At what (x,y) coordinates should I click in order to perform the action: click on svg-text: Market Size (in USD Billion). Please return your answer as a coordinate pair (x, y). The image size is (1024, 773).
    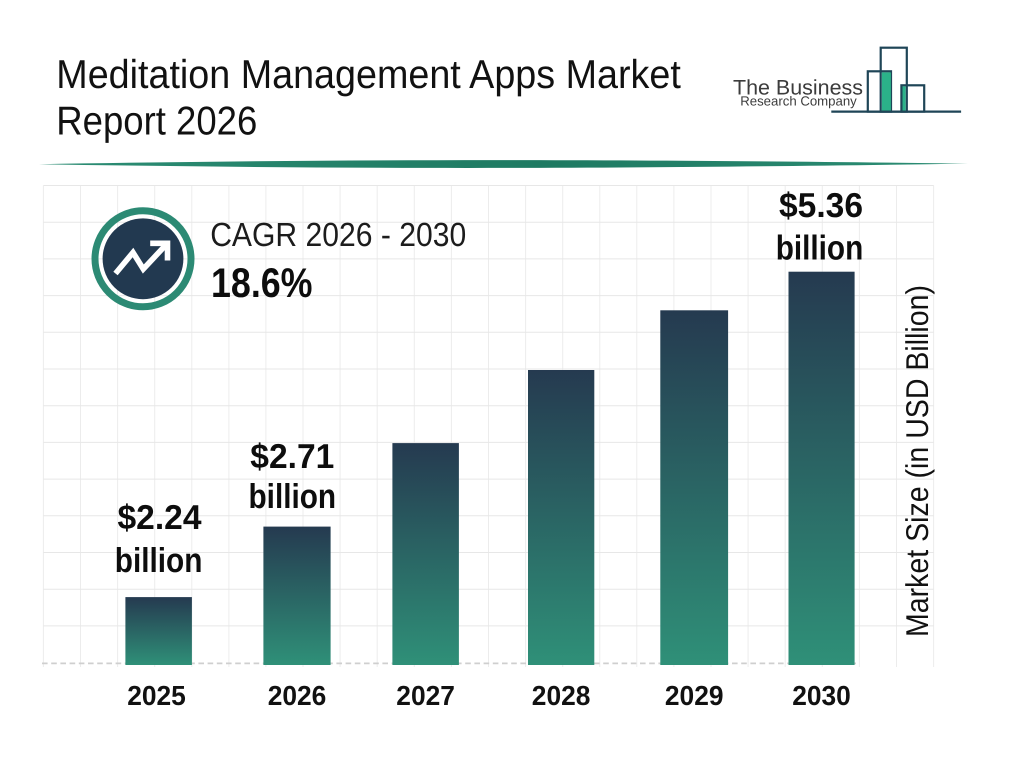
    Looking at the image, I should click on (917, 461).